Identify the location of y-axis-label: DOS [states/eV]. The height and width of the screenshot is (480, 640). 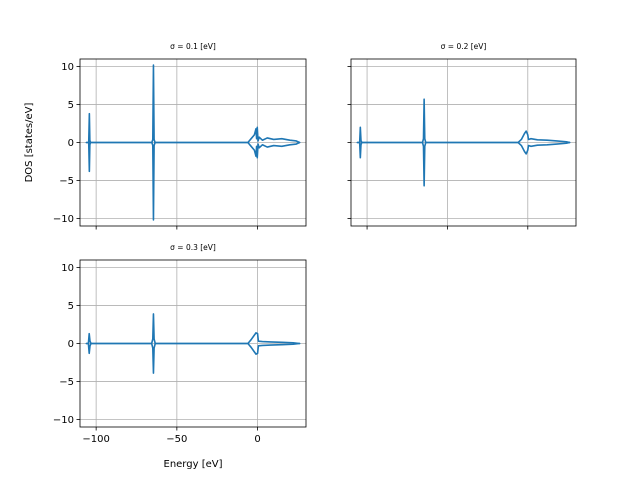
(29, 143).